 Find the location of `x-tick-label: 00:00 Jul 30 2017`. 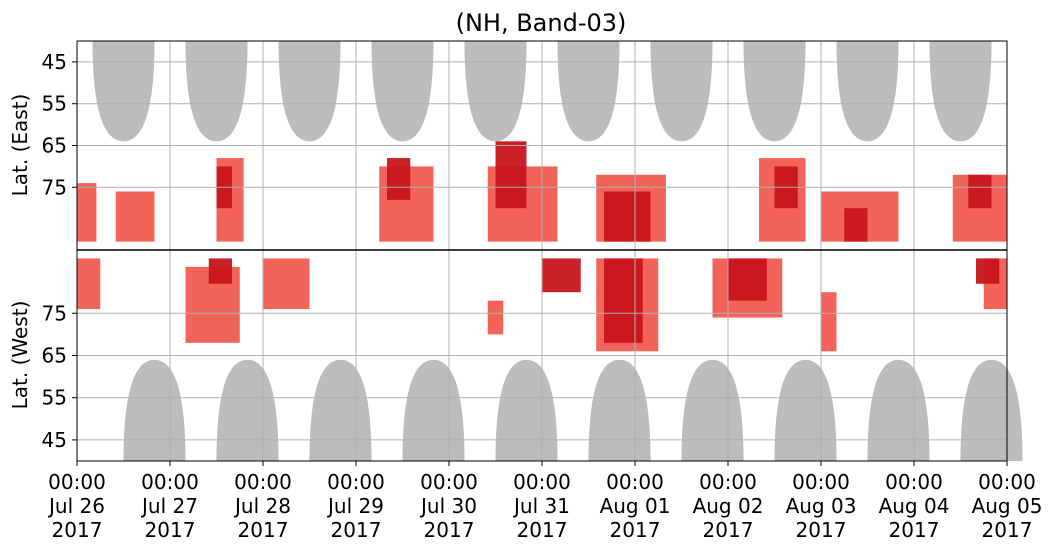

x-tick-label: 00:00 Jul 30 2017 is located at coordinates (448, 506).